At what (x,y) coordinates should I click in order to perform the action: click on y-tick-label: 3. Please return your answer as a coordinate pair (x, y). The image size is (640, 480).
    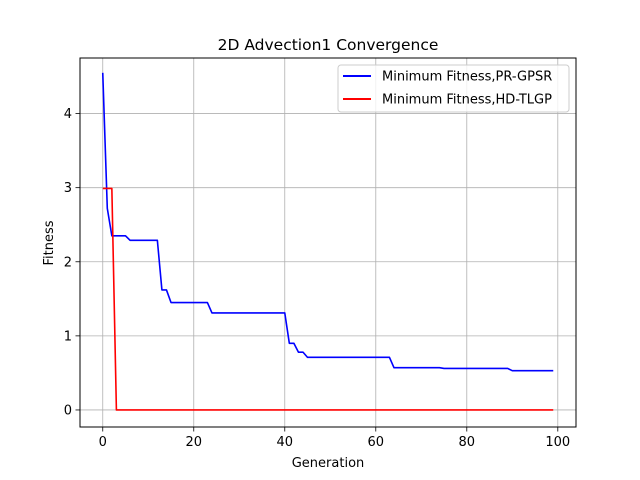
    Looking at the image, I should click on (68, 188).